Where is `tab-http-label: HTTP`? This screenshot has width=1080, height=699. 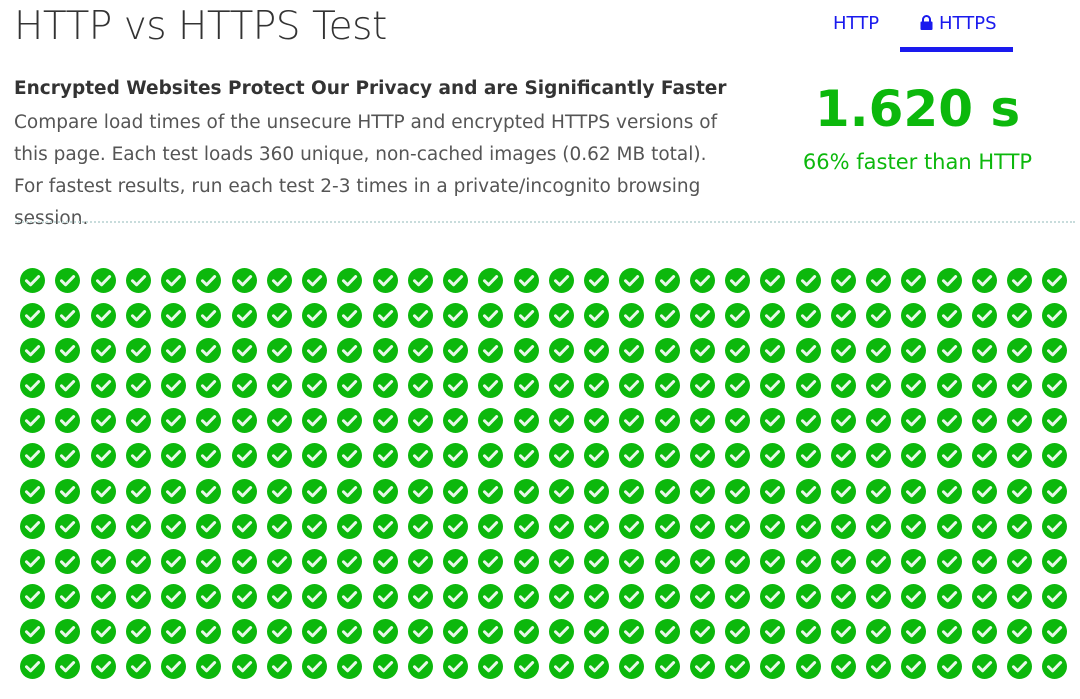
tab-http-label: HTTP is located at coordinates (856, 23).